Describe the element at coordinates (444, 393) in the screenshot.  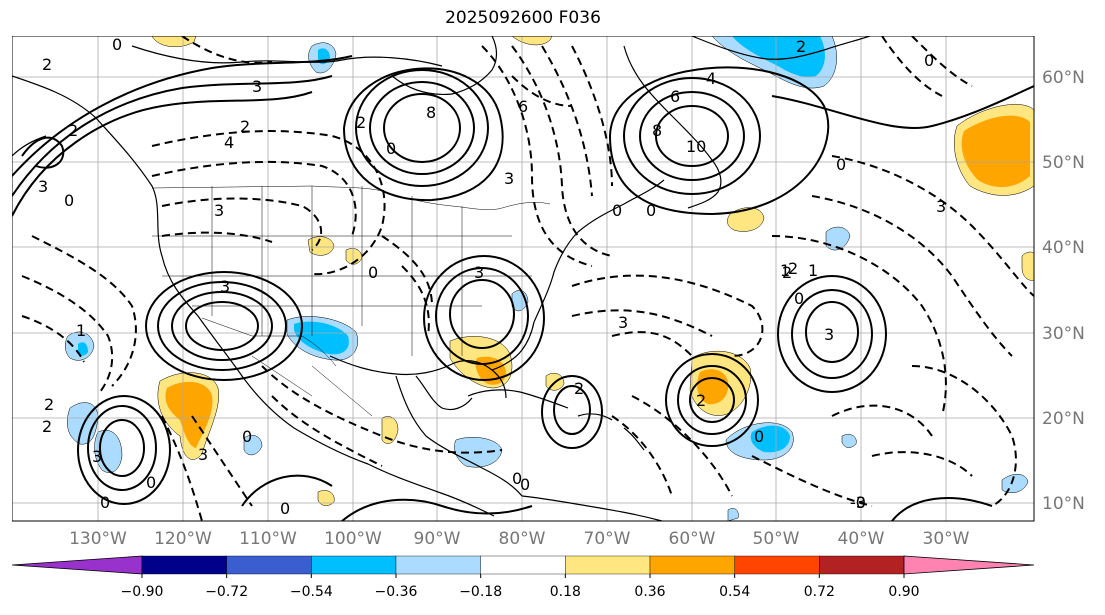
I see `yucatan` at that location.